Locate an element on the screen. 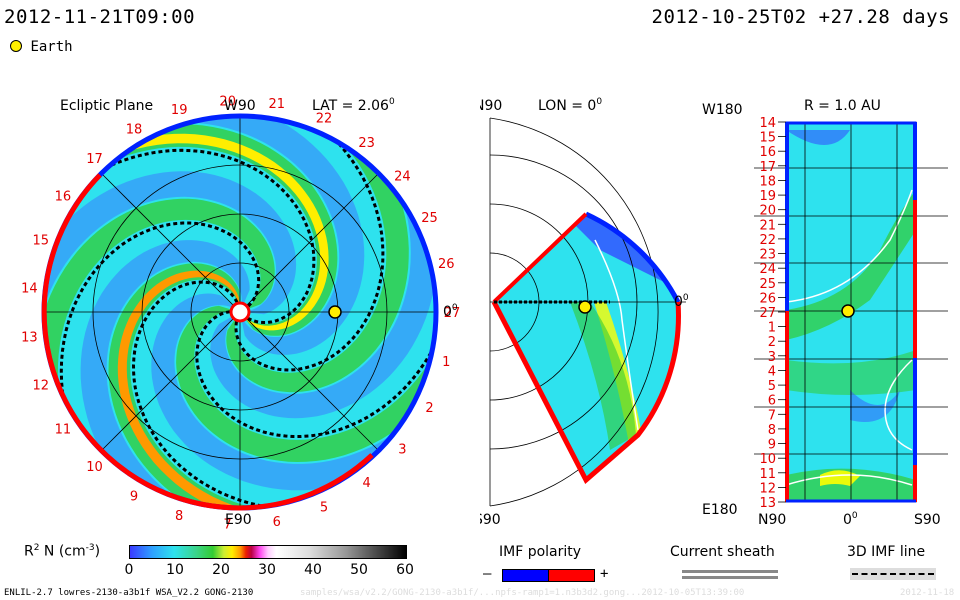 Image resolution: width=960 pixels, height=600 pixels. colorbar is located at coordinates (268, 552).